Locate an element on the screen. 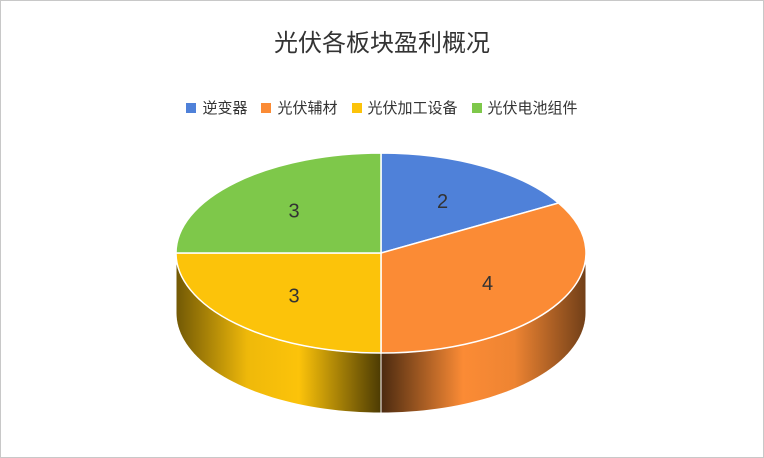 This screenshot has width=764, height=458. chart-title: 光伏各板块盈利概况 is located at coordinates (382, 43).